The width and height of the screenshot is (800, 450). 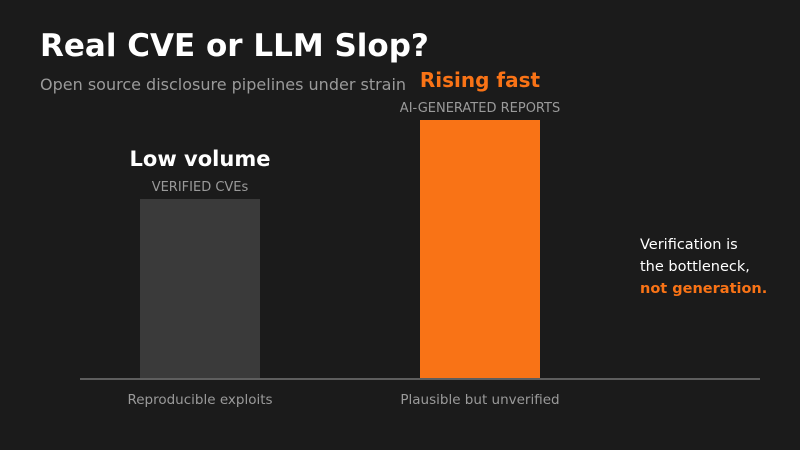 I want to click on x-tick-label-2: Plausible but unverified, so click(x=480, y=400).